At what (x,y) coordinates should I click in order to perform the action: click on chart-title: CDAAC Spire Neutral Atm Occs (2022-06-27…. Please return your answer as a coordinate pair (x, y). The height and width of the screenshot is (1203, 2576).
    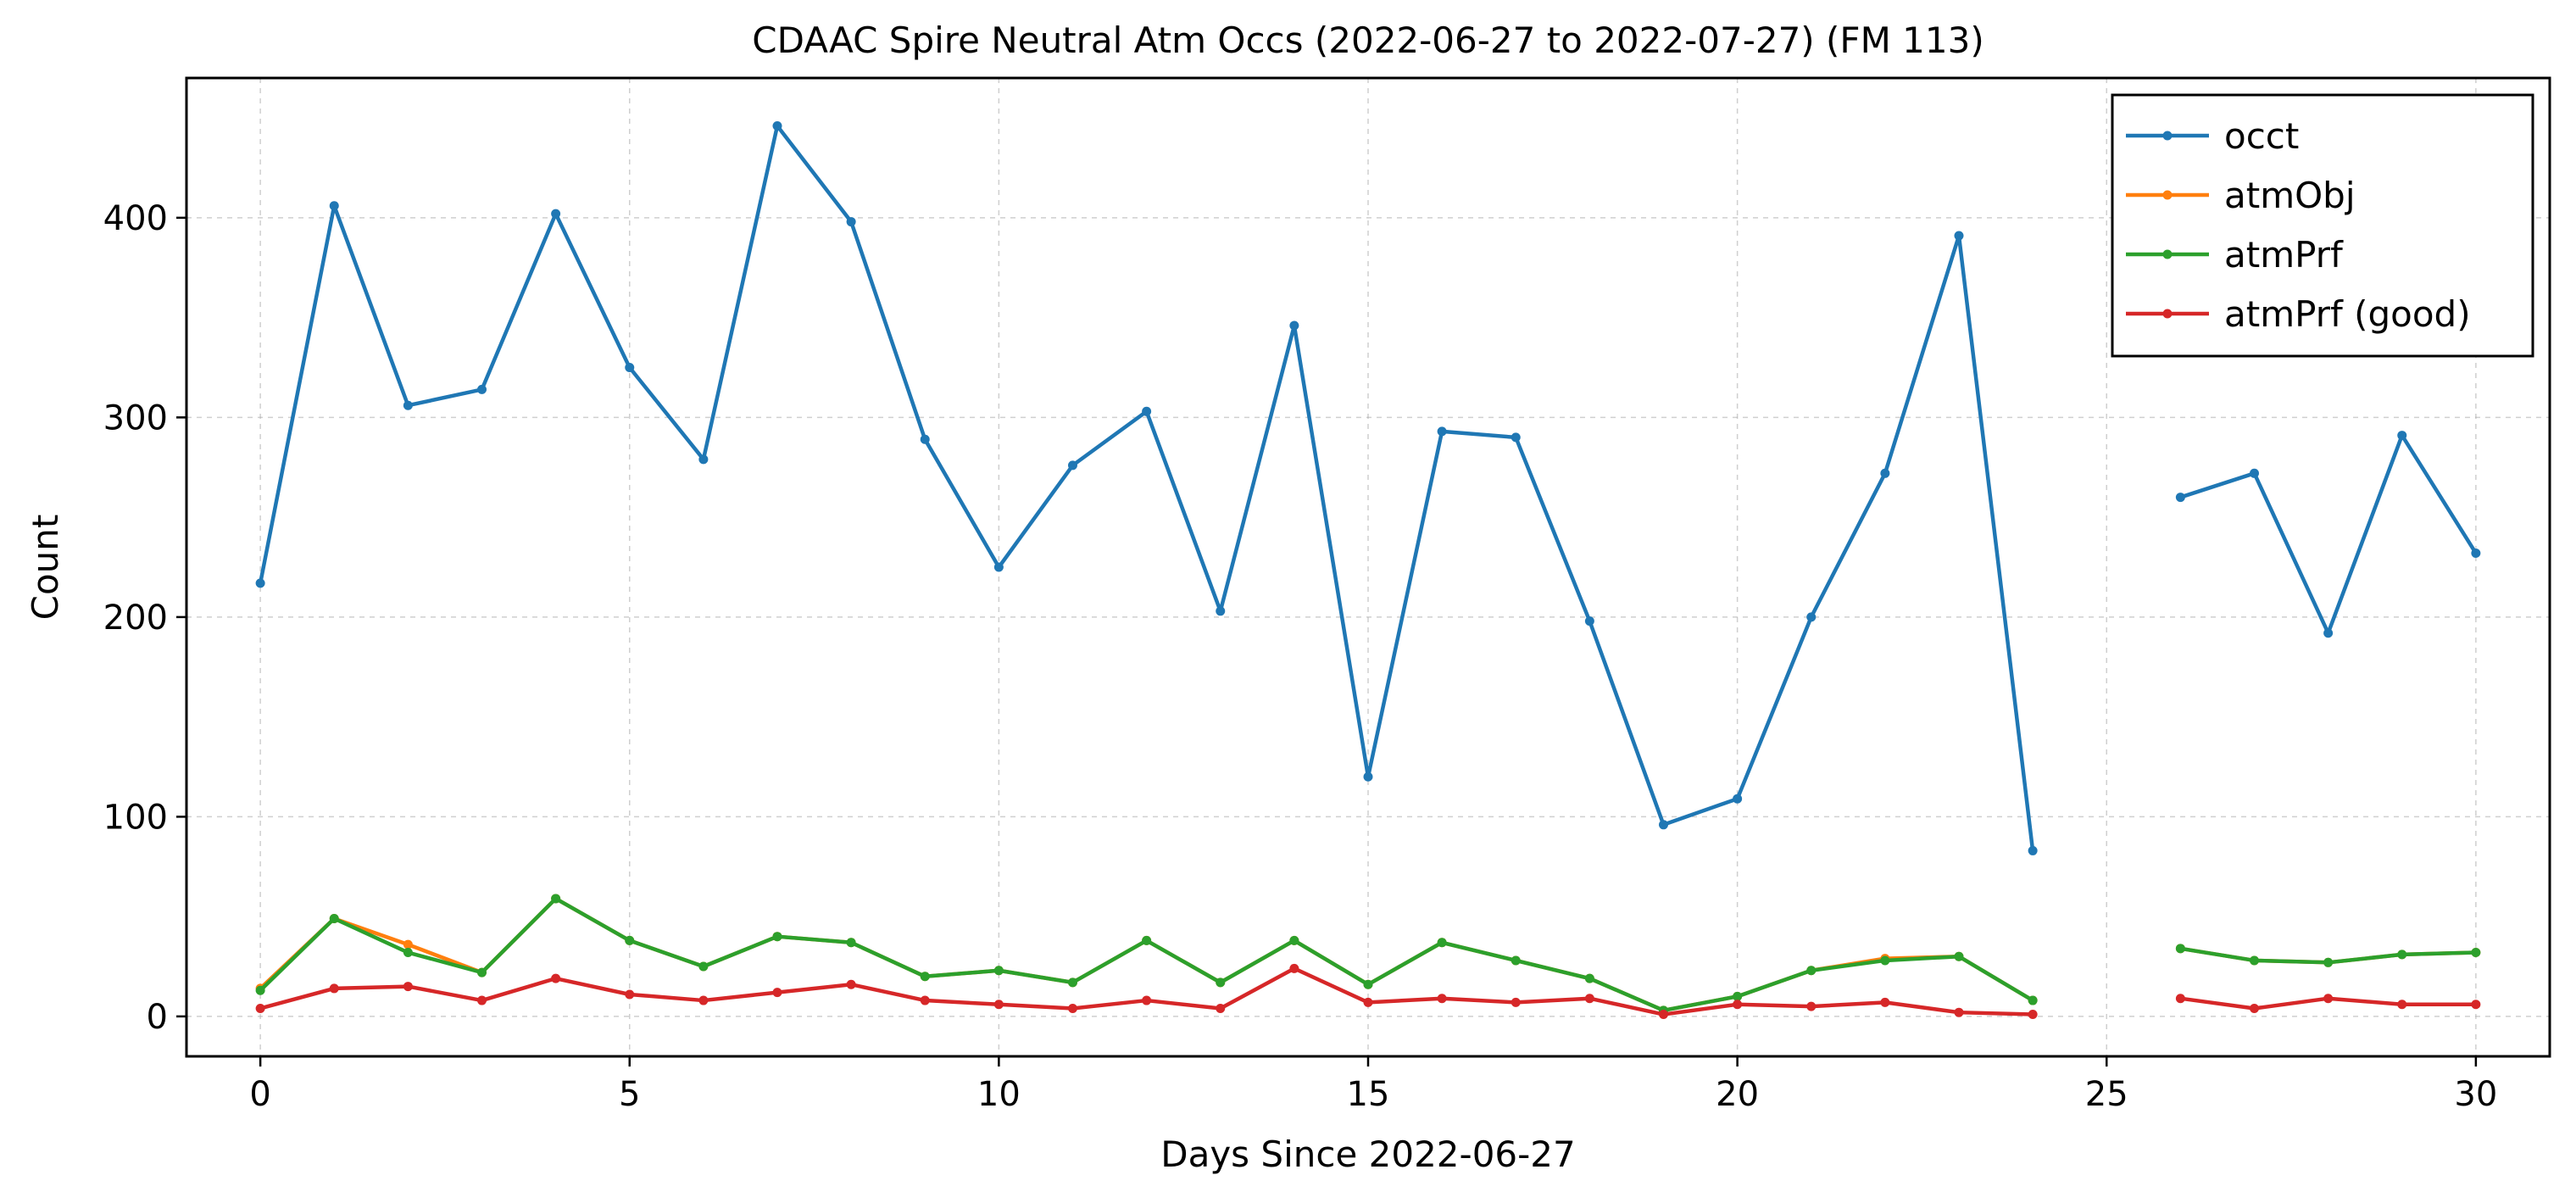
    Looking at the image, I should click on (1367, 40).